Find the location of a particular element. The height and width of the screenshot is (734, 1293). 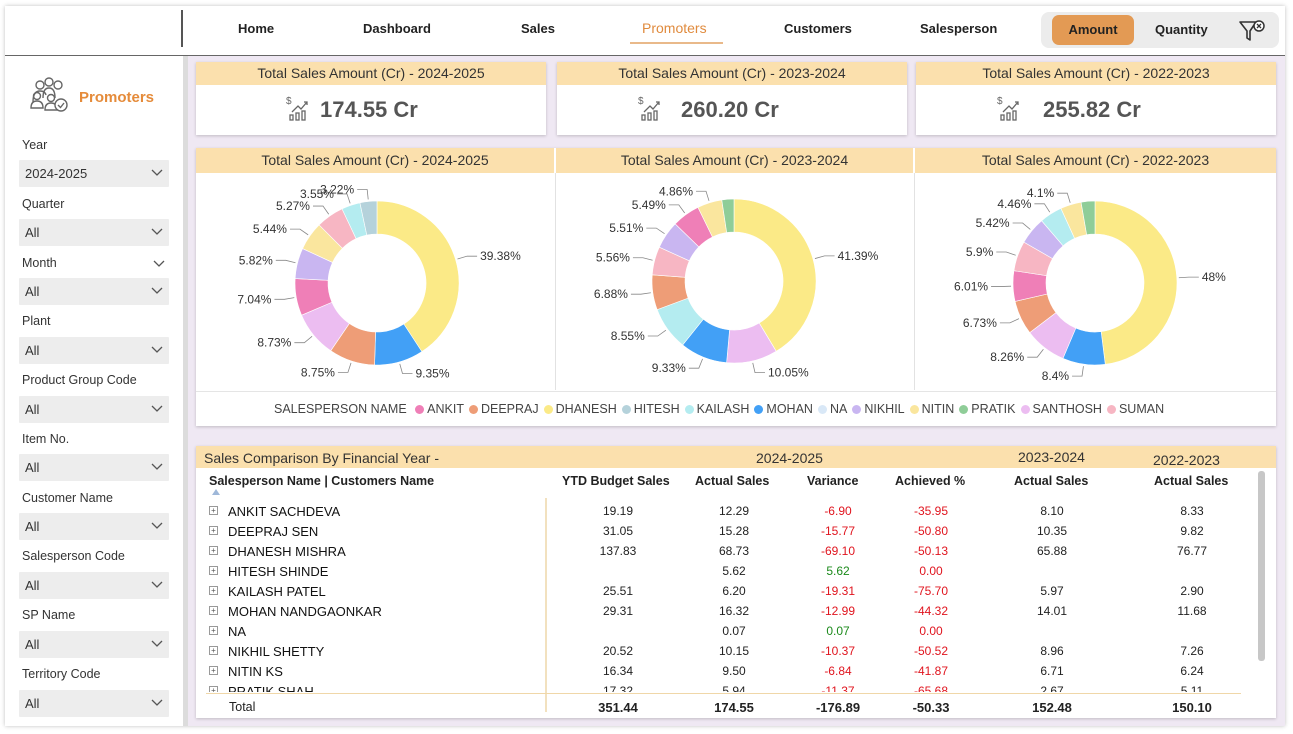

filter-territory-code-dropdown: All is located at coordinates (94, 703).